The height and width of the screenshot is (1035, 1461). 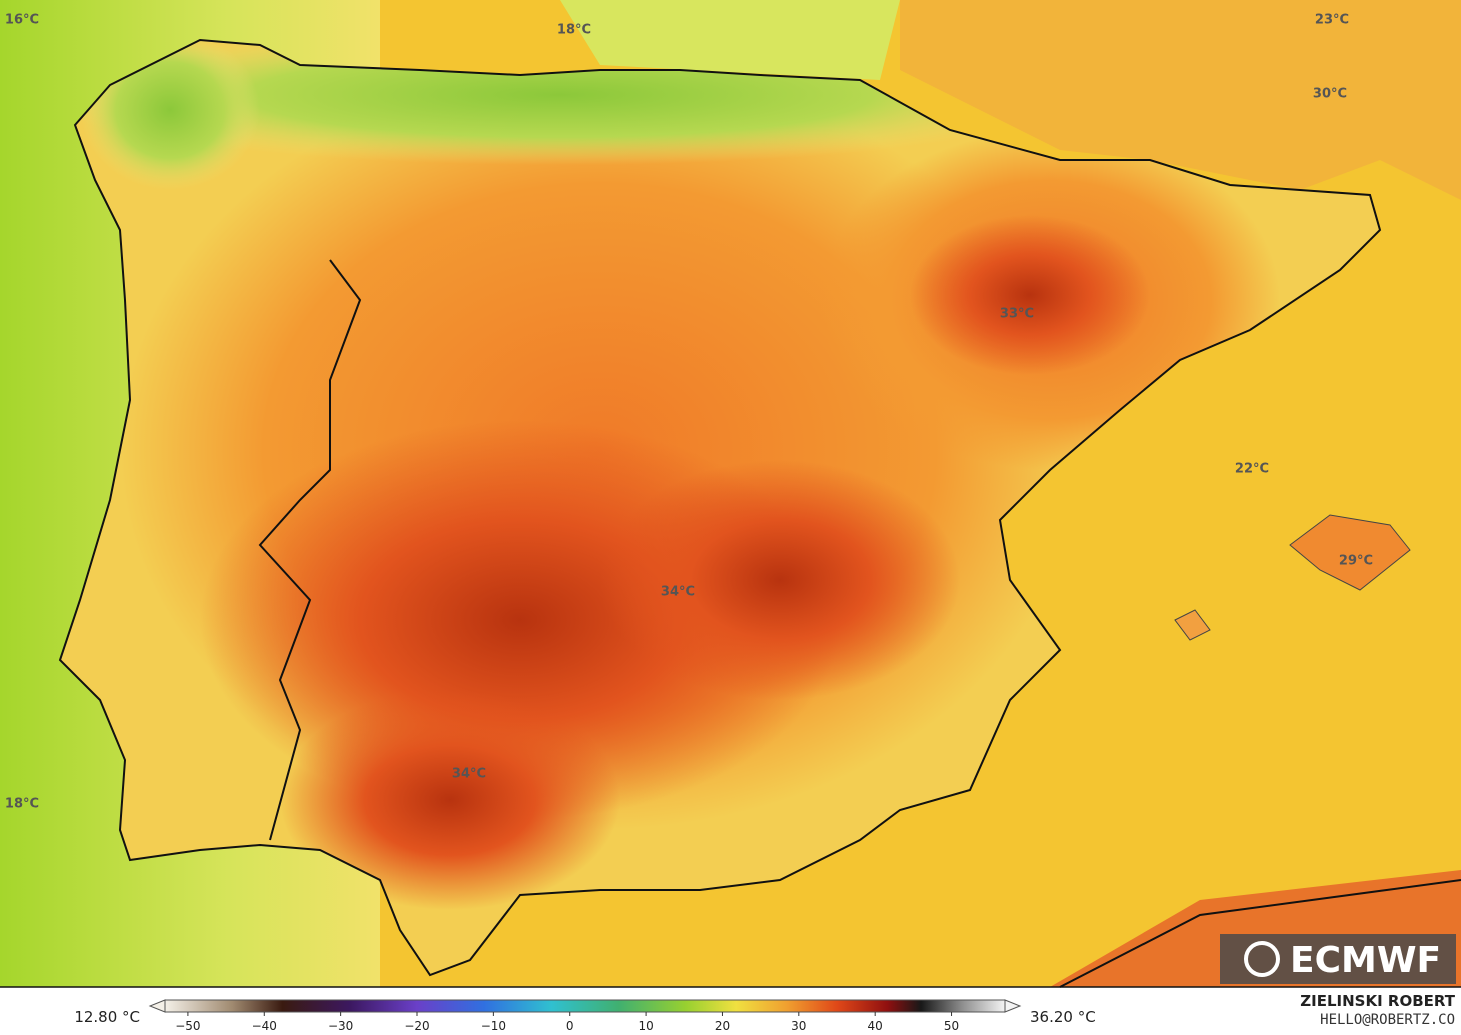 What do you see at coordinates (22, 20) in the screenshot?
I see `map-label: 16°C` at bounding box center [22, 20].